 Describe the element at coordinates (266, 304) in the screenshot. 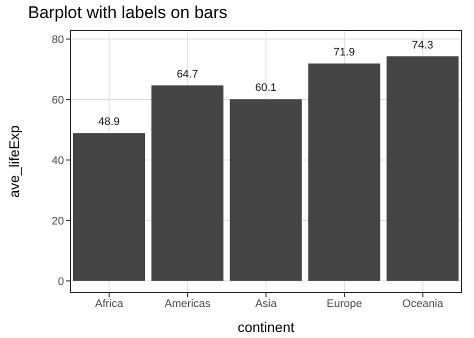

I see `x-tick-label: Asia` at that location.